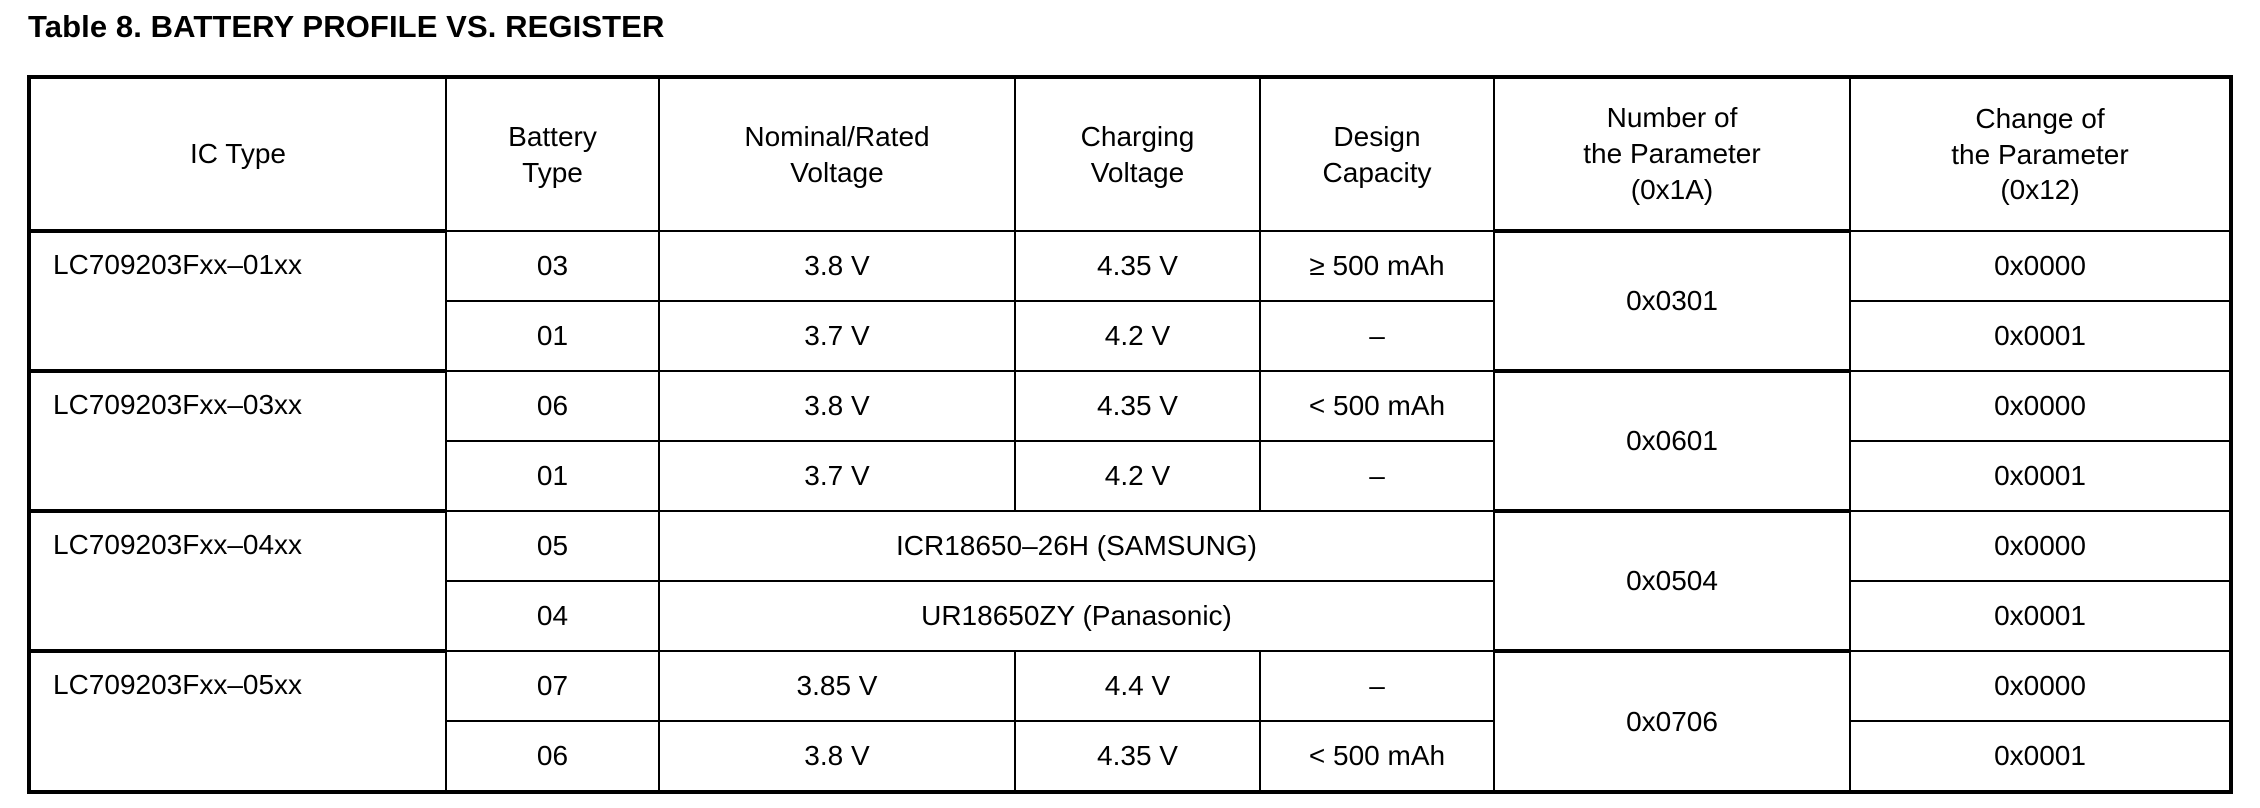  What do you see at coordinates (1377, 136) in the screenshot?
I see `column-header-design-capacity-line-1: Design` at bounding box center [1377, 136].